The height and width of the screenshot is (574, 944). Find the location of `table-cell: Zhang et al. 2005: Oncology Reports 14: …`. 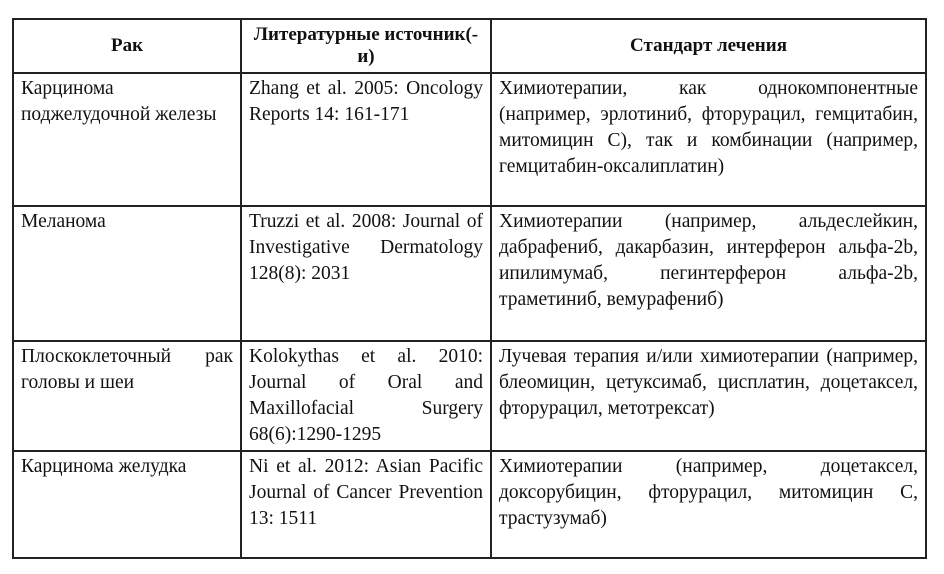

table-cell: Zhang et al. 2005: Oncology Reports 14: … is located at coordinates (366, 139).